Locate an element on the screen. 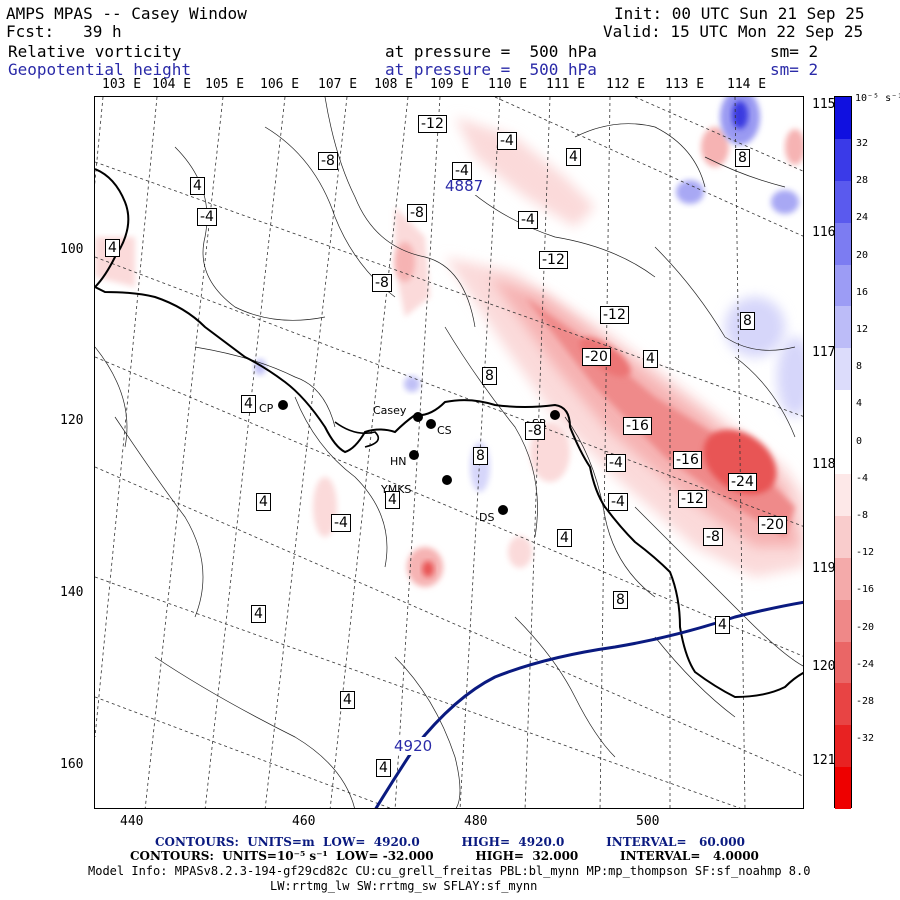  y-tick-label: 140 is located at coordinates (72, 592).